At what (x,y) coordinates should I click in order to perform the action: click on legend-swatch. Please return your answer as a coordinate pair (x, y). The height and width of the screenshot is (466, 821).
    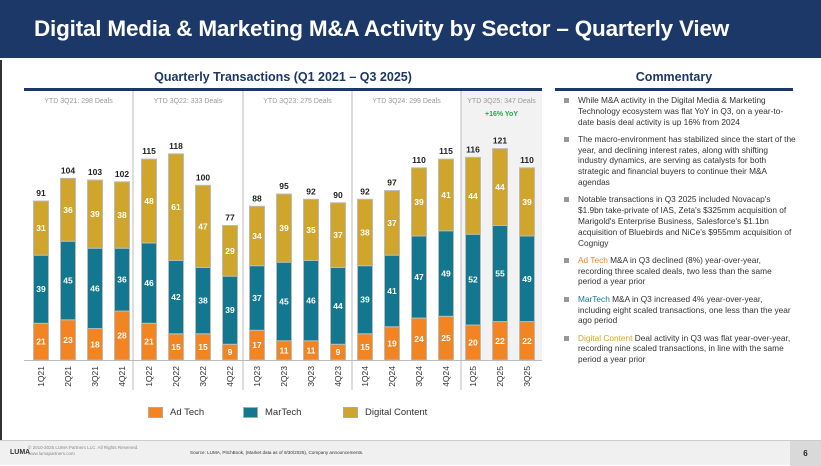
    Looking at the image, I should click on (250, 412).